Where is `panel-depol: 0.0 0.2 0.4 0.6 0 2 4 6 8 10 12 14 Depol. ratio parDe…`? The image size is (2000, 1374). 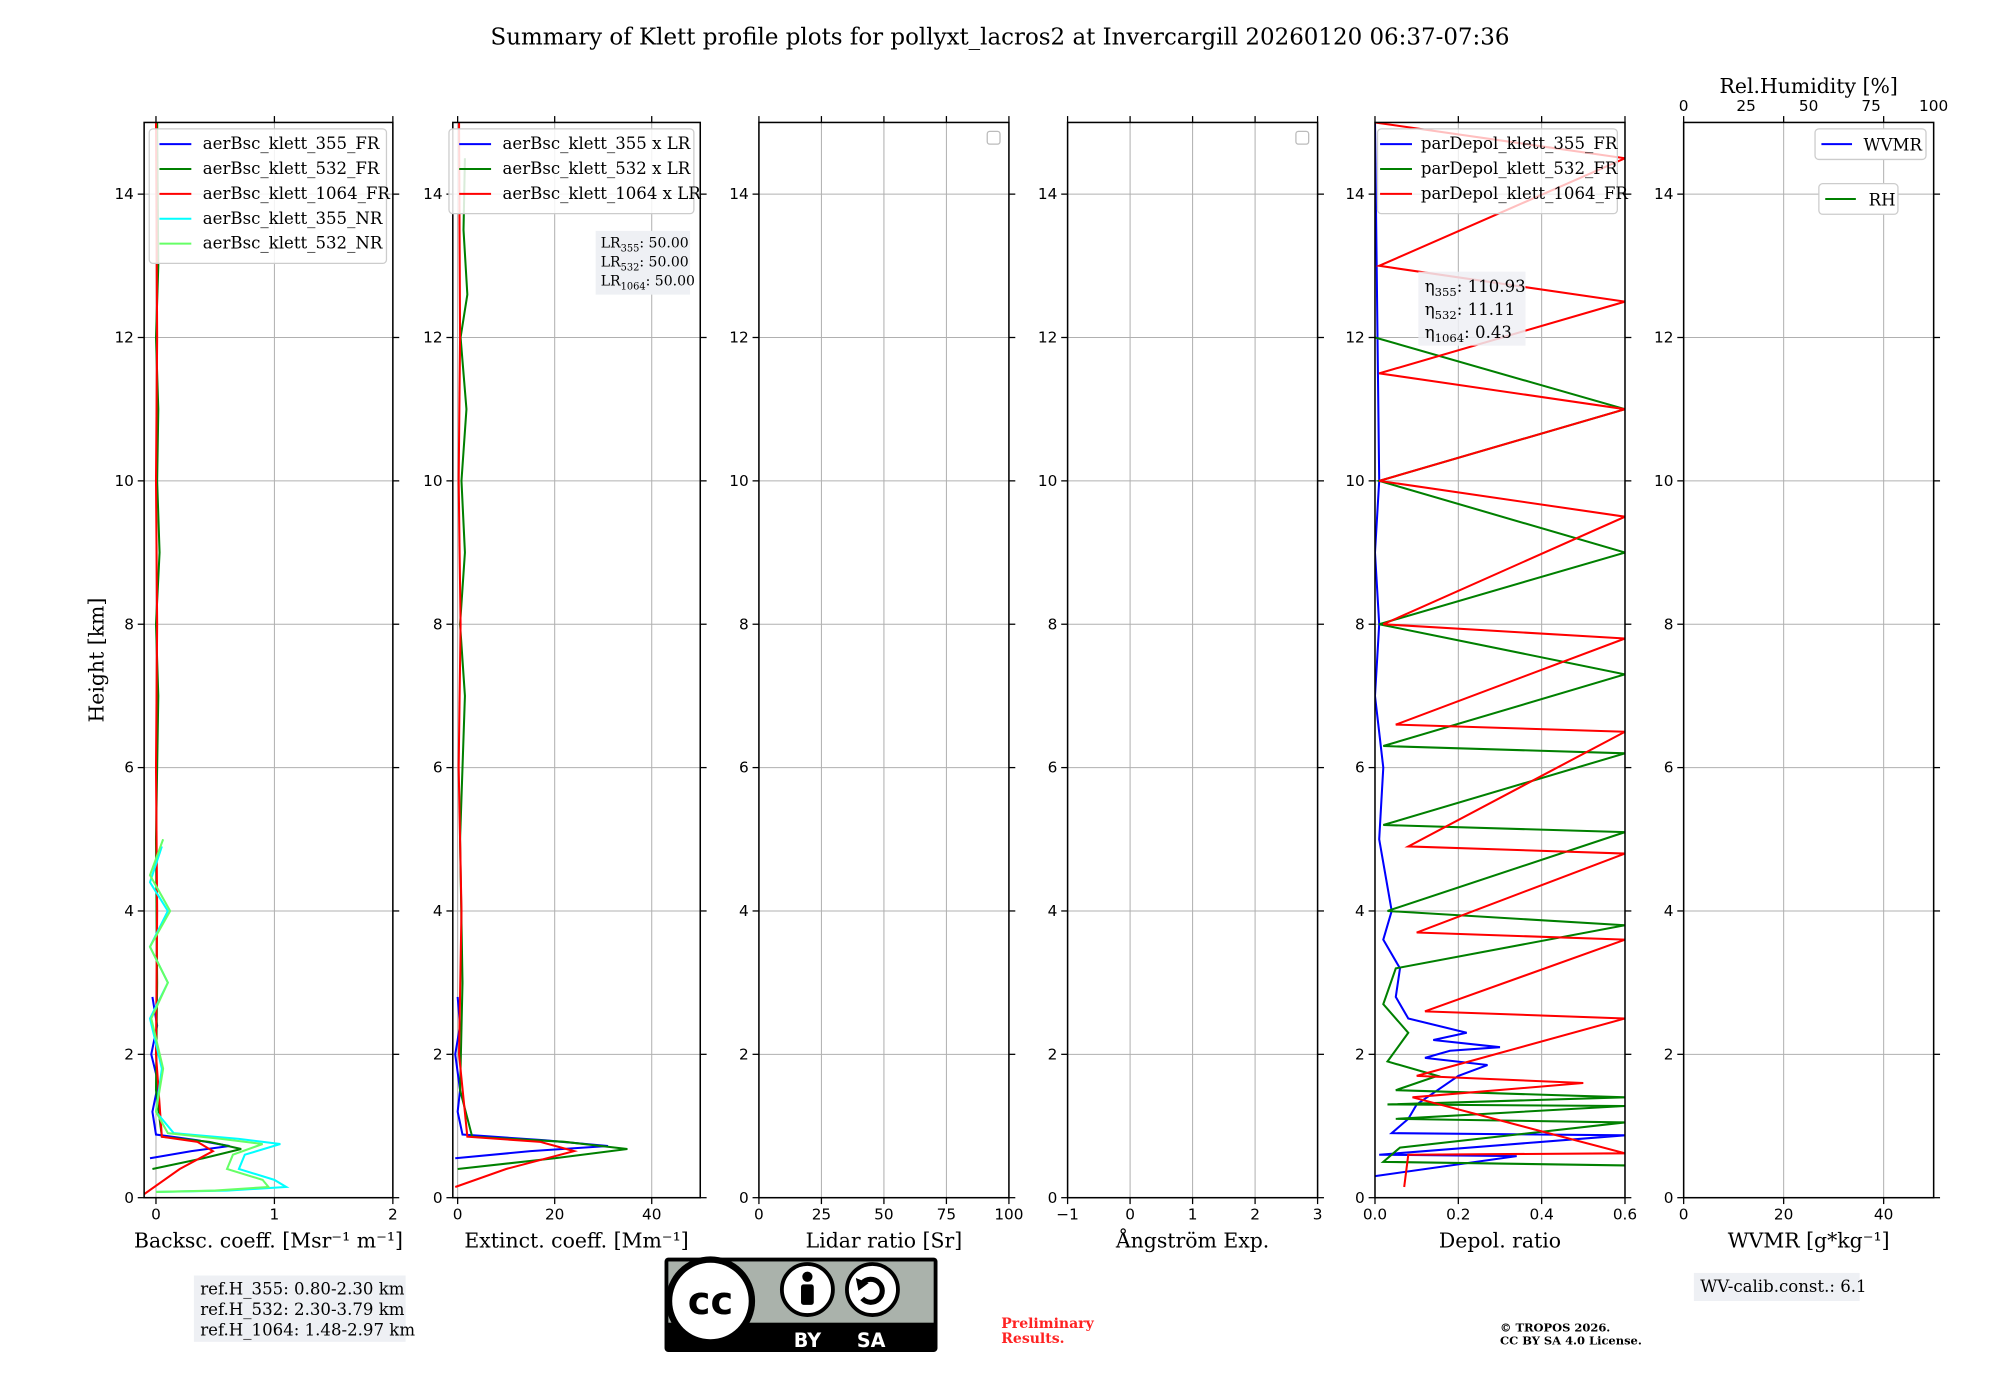 panel-depol: 0.0 0.2 0.4 0.6 0 2 4 6 8 10 12 14 Depol. ratio parDe… is located at coordinates (1491, 684).